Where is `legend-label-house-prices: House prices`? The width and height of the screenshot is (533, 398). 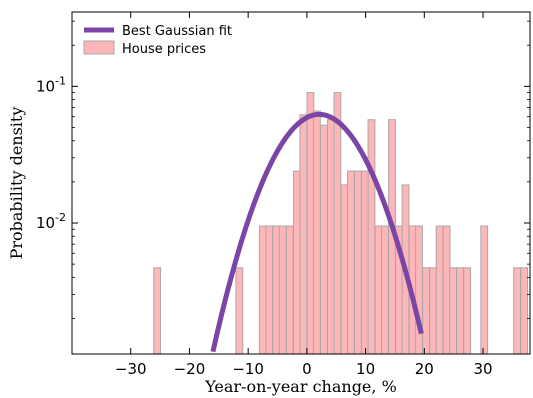 legend-label-house-prices: House prices is located at coordinates (164, 49).